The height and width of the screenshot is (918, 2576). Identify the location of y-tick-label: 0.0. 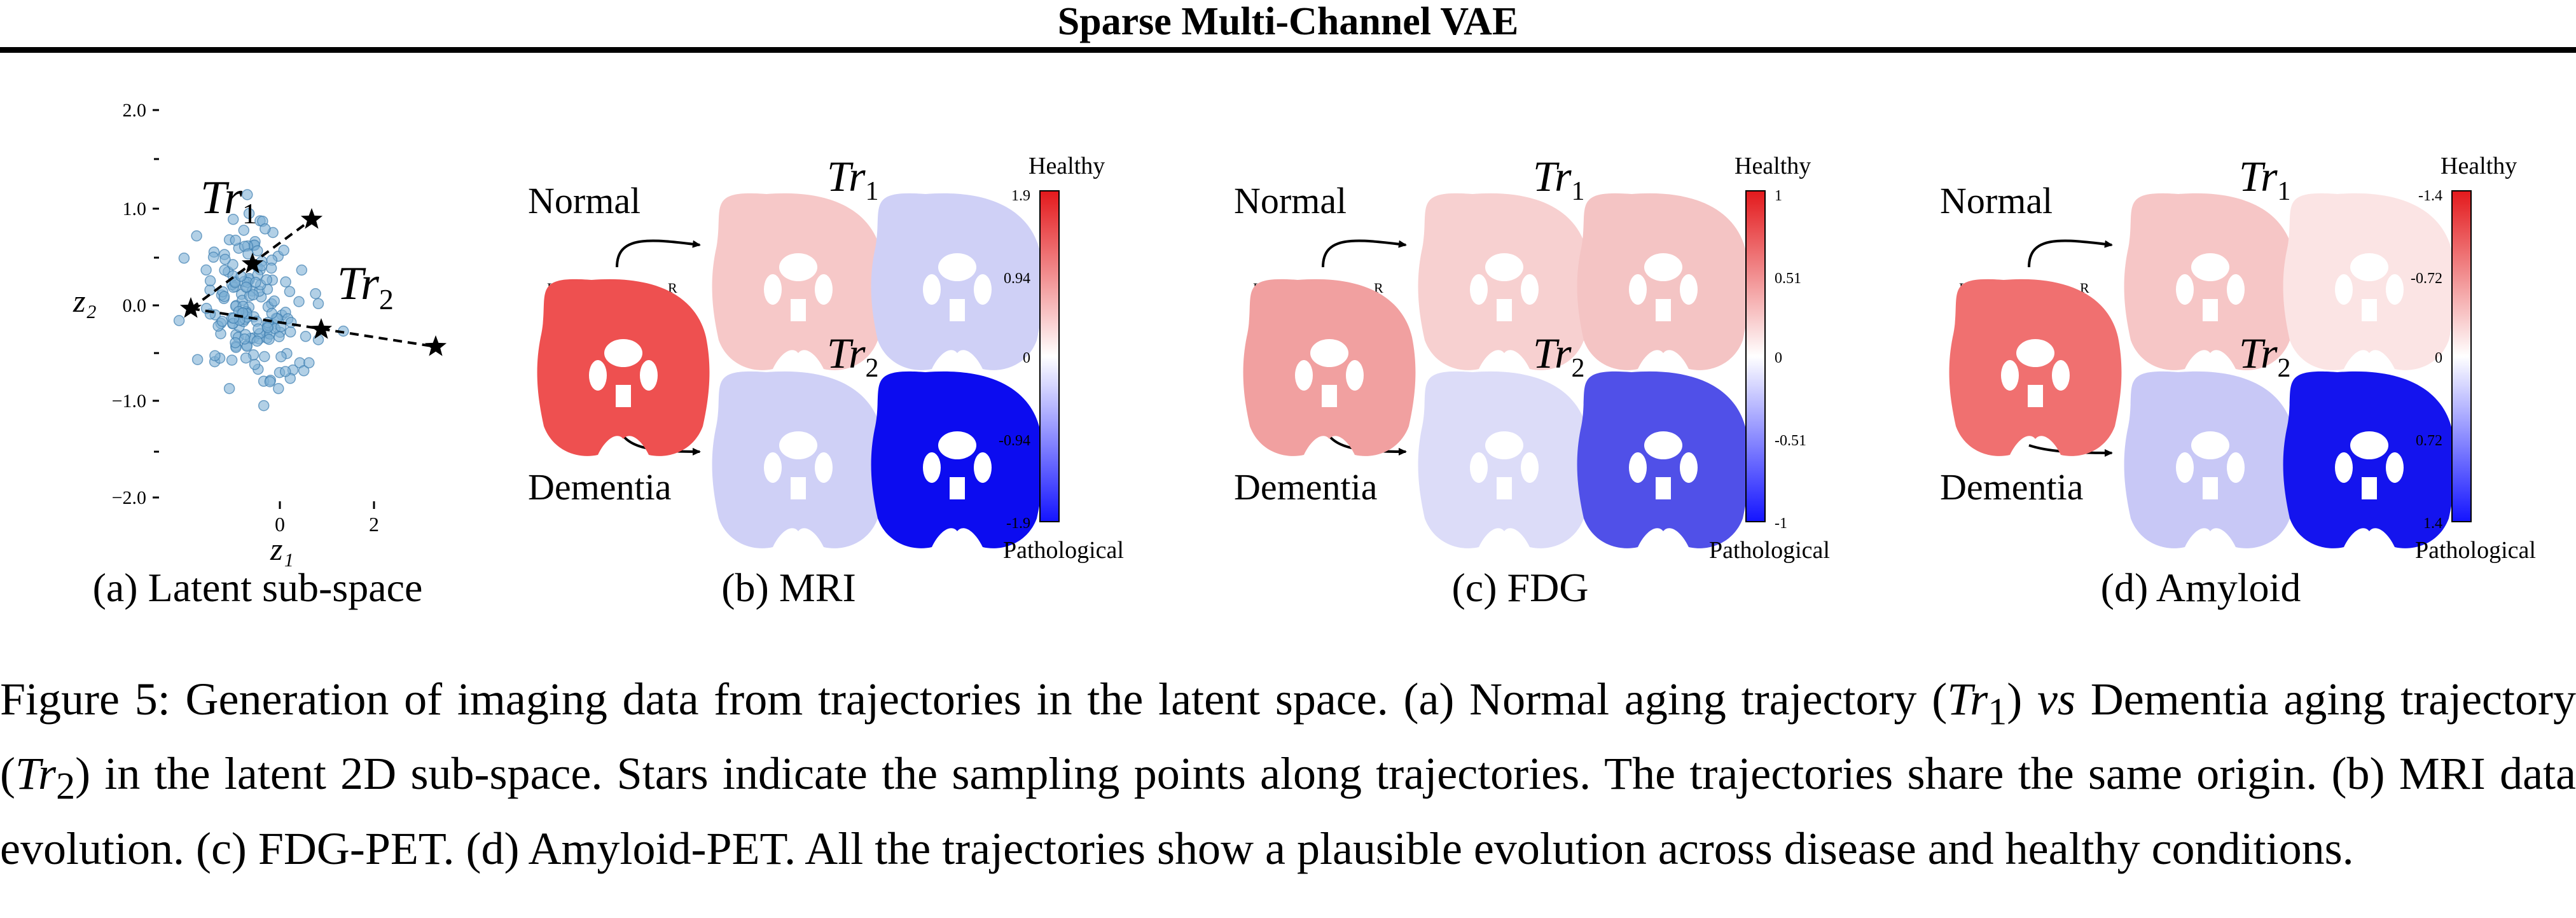
(135, 305).